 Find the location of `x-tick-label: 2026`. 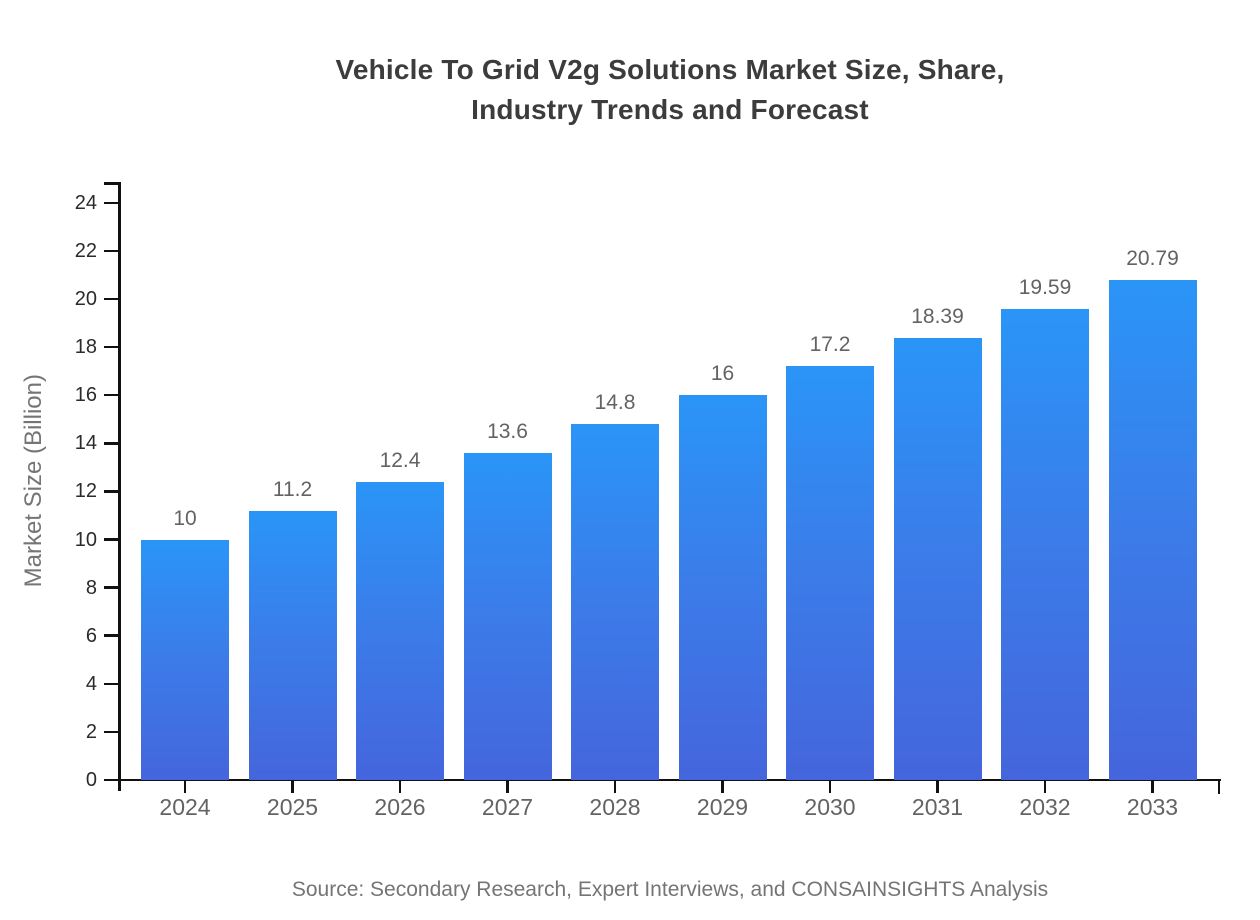

x-tick-label: 2026 is located at coordinates (400, 807).